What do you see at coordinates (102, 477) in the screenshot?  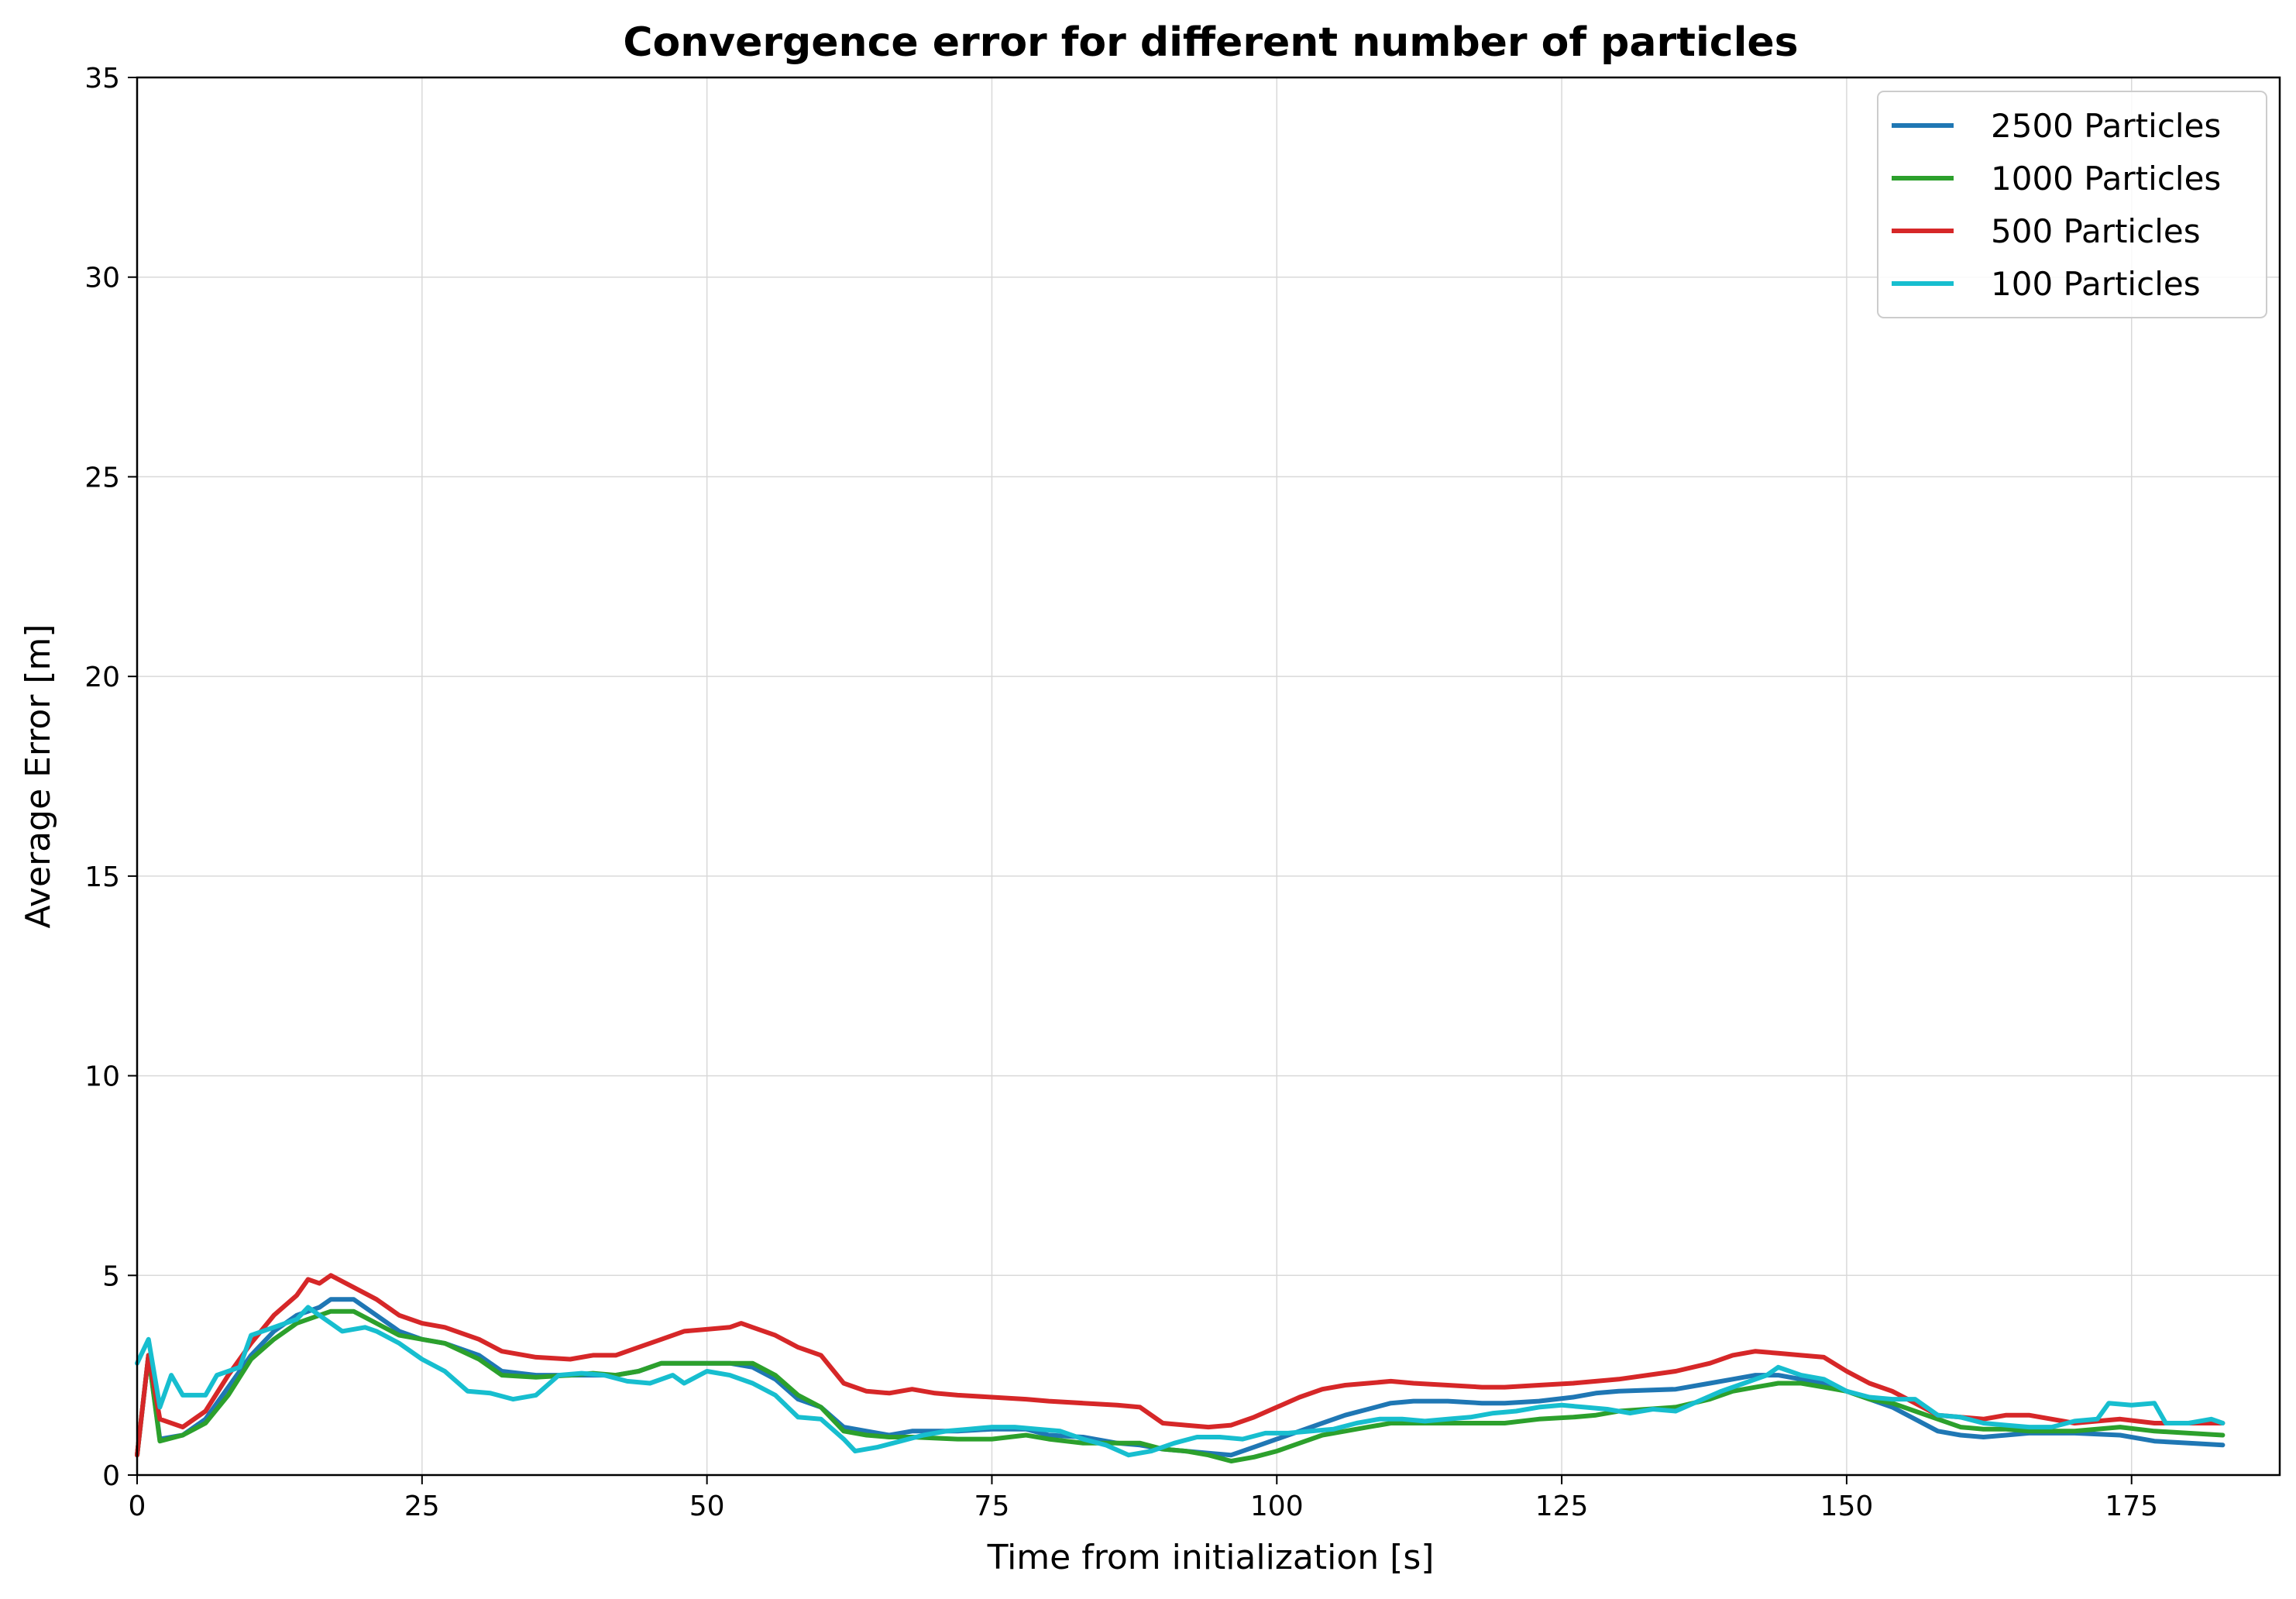 I see `y-tick-label: 25` at bounding box center [102, 477].